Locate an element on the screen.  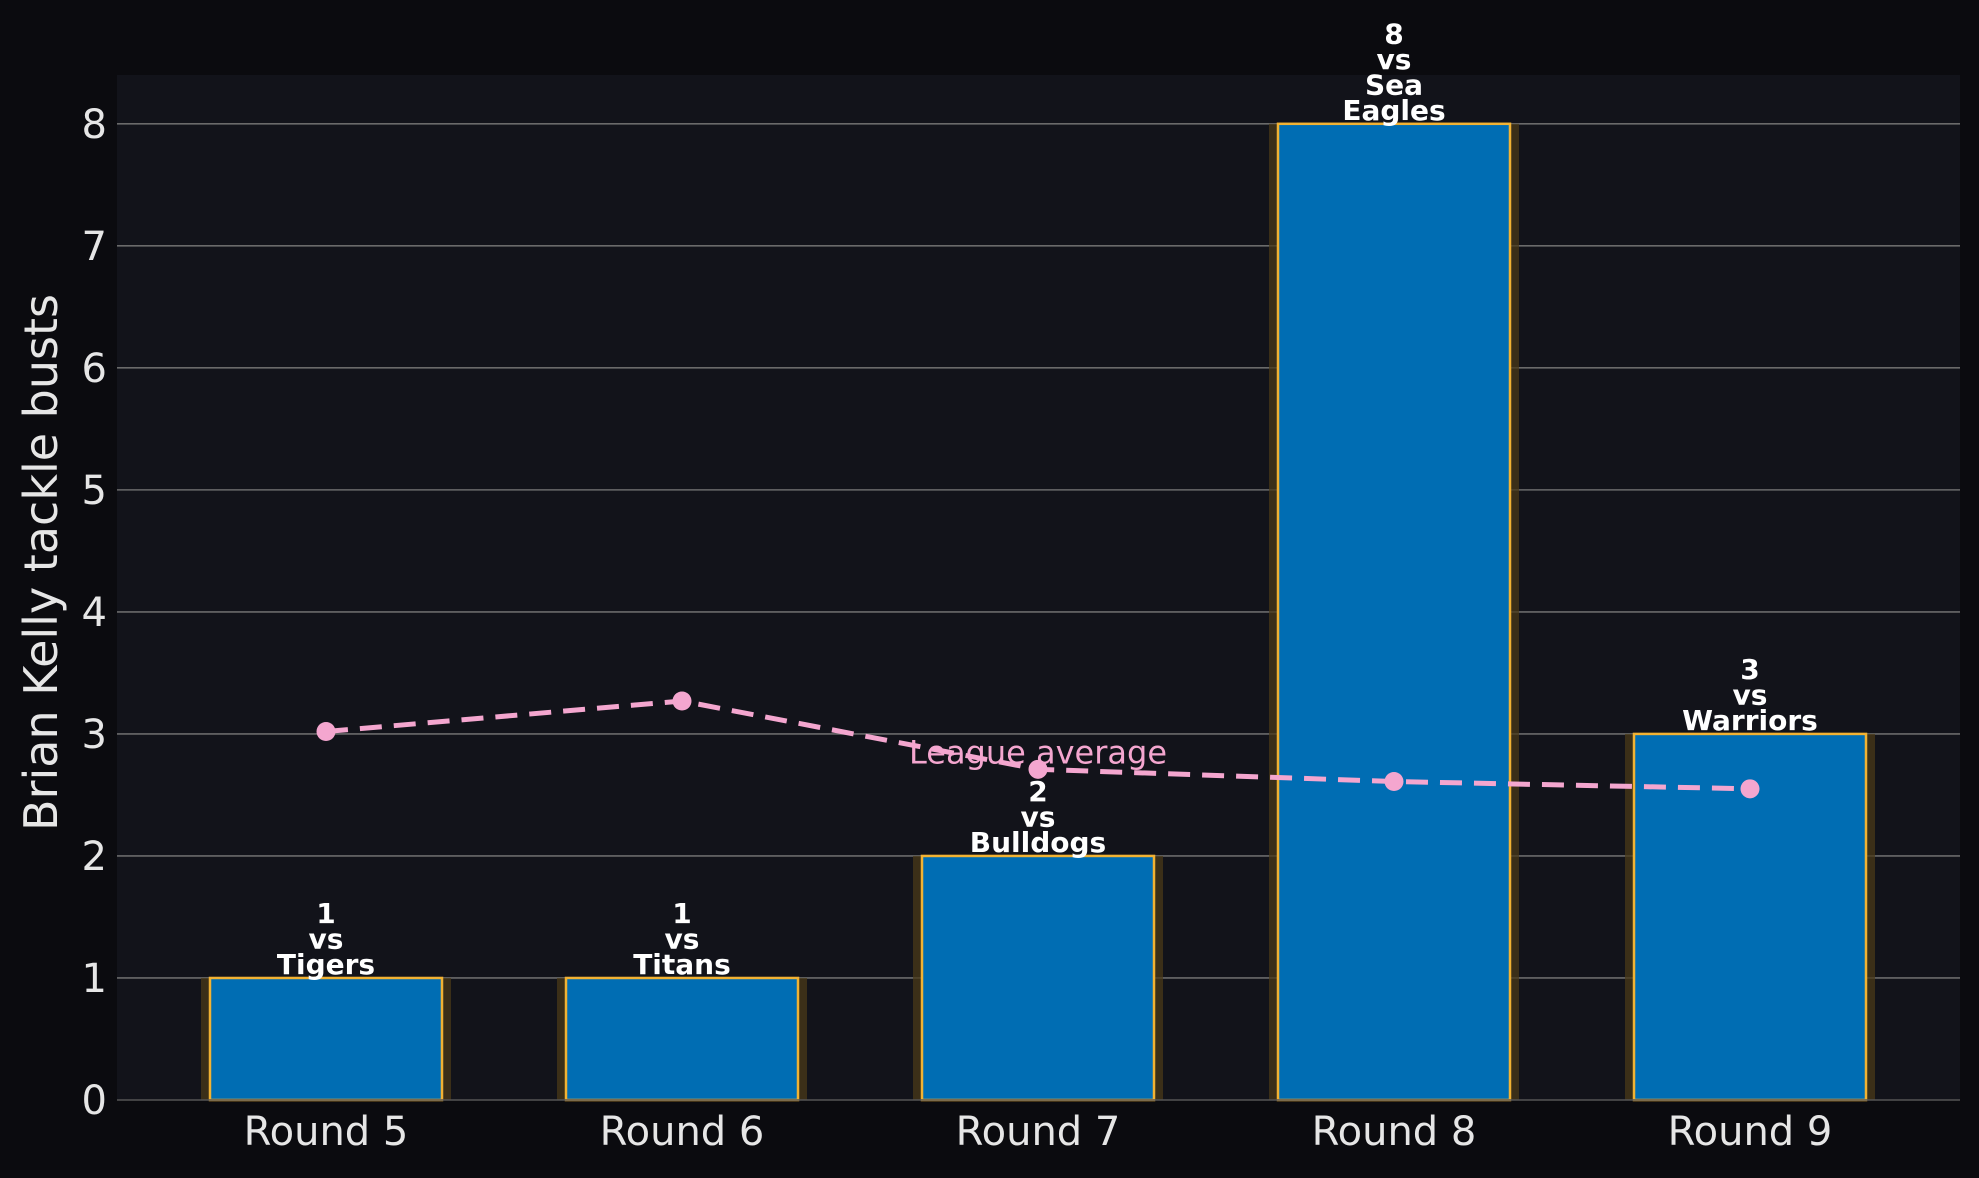
league-average-line is located at coordinates (1038, 745).